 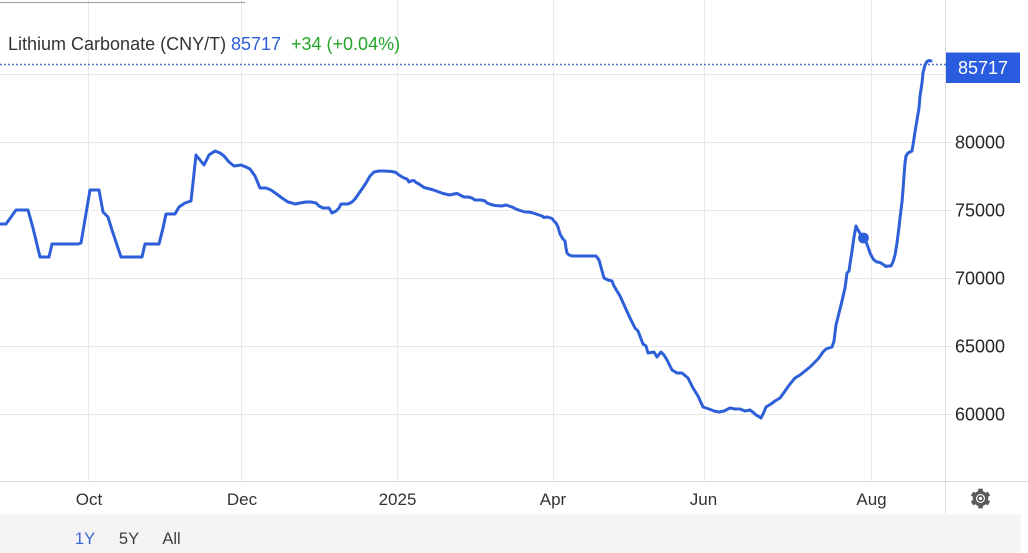 I want to click on svg-text: All, so click(x=171, y=539).